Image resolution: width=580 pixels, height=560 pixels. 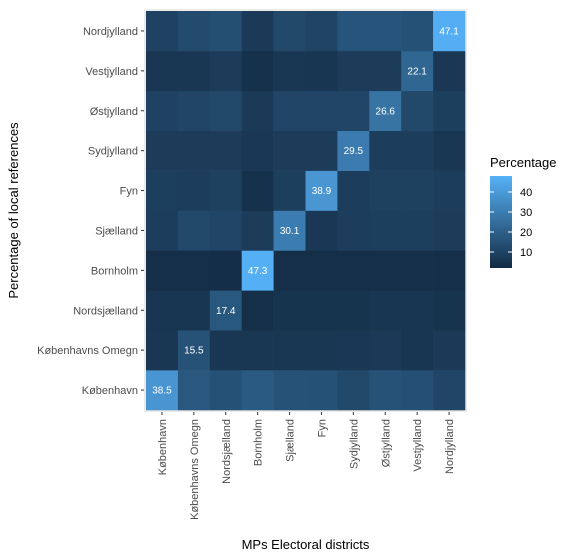 What do you see at coordinates (114, 112) in the screenshot?
I see `y-tick-label-ostjylland: Østjylland` at bounding box center [114, 112].